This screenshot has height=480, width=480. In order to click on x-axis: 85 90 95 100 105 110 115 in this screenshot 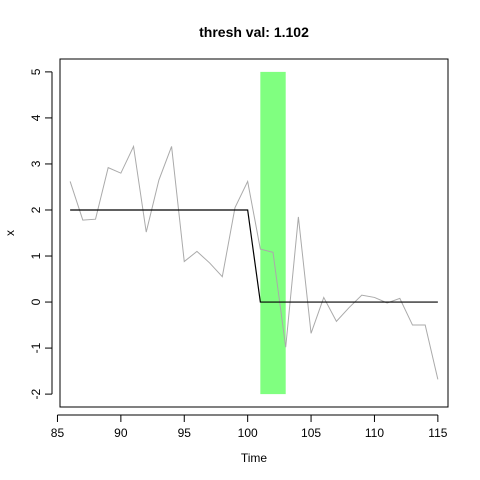, I will do `click(249, 427)`.